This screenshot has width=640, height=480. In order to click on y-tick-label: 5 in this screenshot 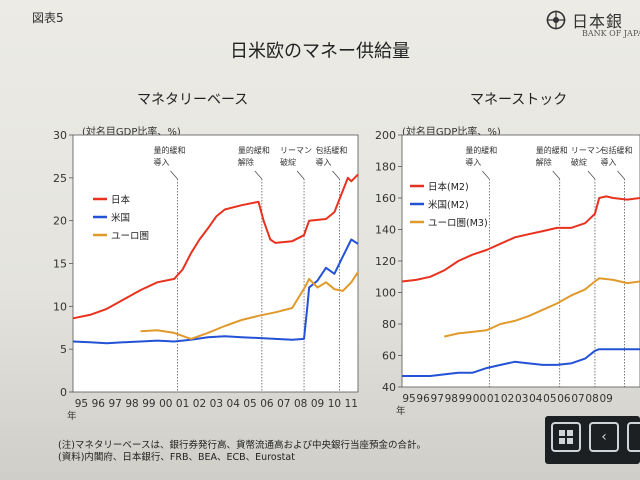, I will do `click(63, 349)`.